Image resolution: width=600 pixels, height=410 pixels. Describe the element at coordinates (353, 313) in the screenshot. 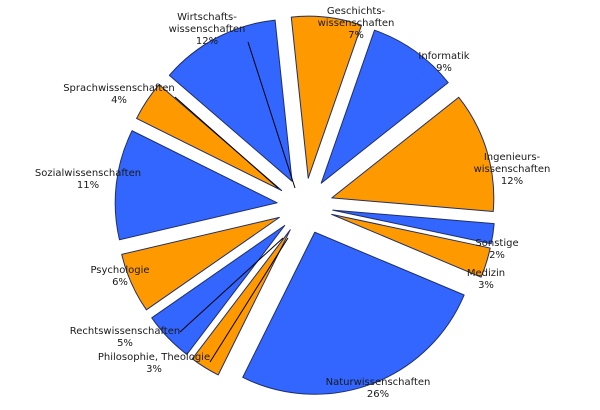

I see `pie-slice-naturwissenschaften` at that location.